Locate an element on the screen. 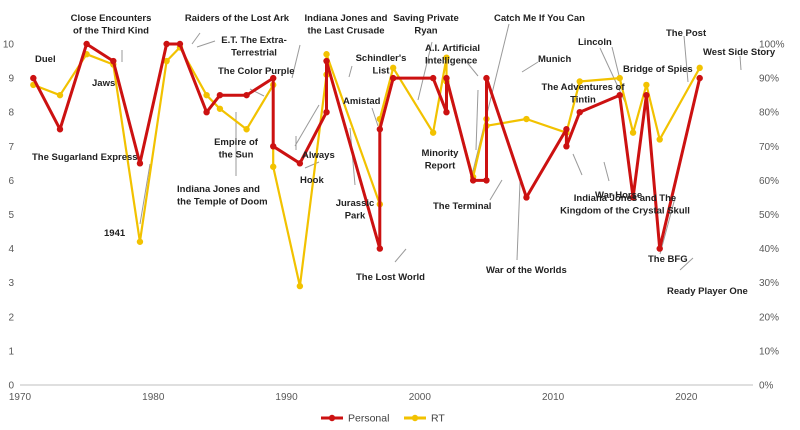 The height and width of the screenshot is (430, 800). legend: Personal RT is located at coordinates (383, 419).